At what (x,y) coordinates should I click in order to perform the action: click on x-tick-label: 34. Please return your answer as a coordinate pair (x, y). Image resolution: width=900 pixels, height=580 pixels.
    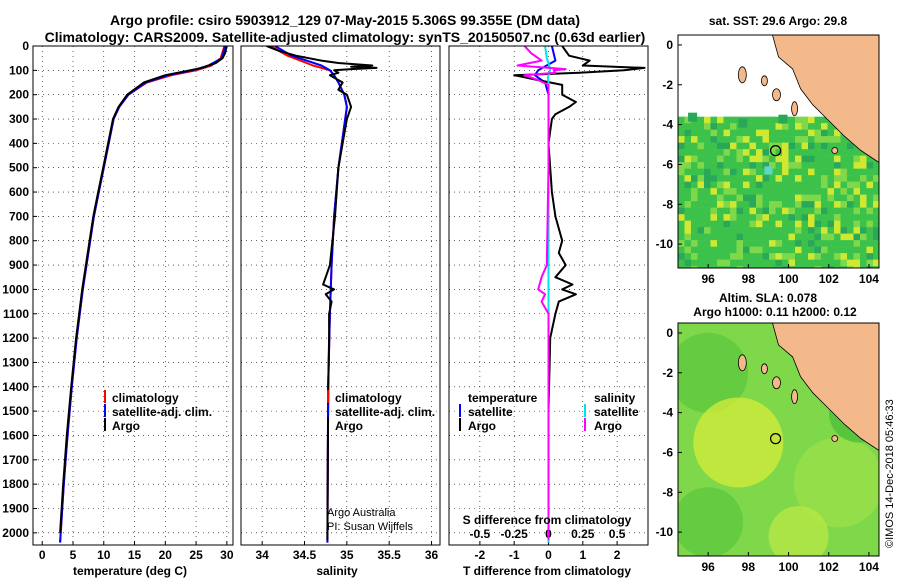
    Looking at the image, I should click on (262, 555).